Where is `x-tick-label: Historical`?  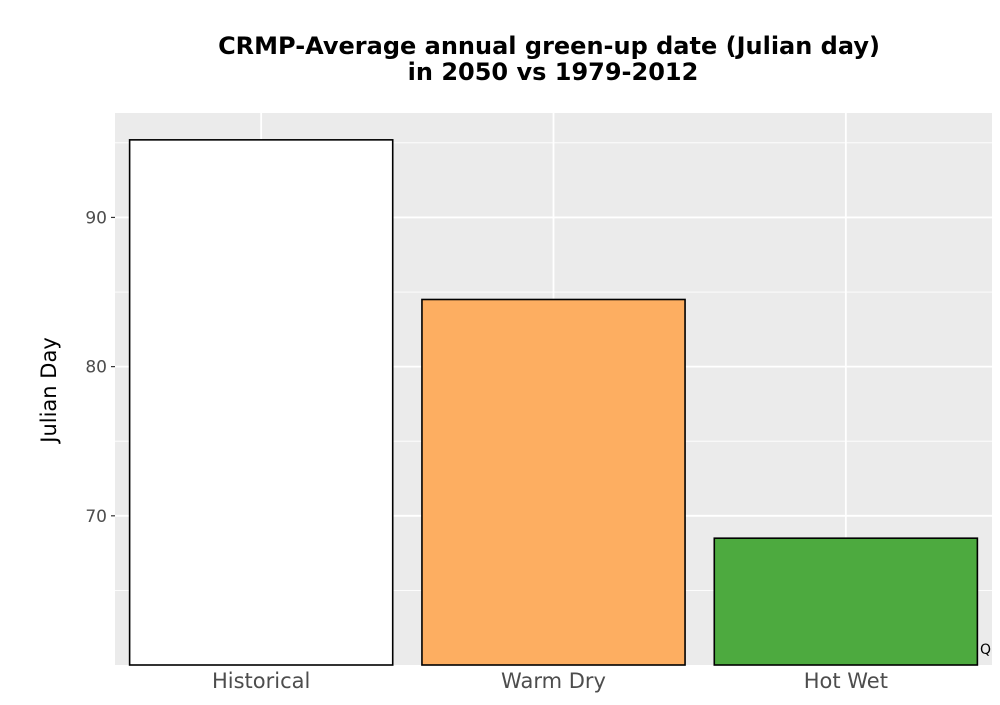 x-tick-label: Historical is located at coordinates (261, 681).